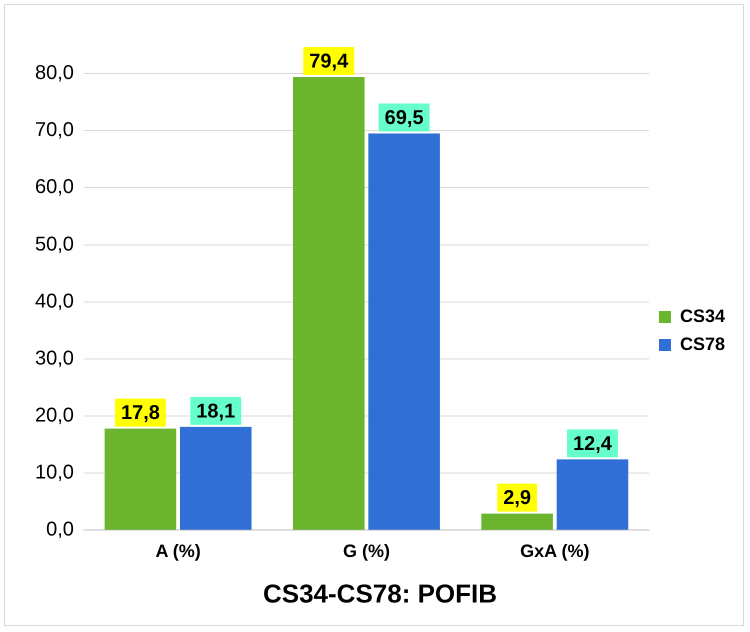 Image resolution: width=750 pixels, height=632 pixels. I want to click on y-tick-label: 50,0, so click(54, 244).